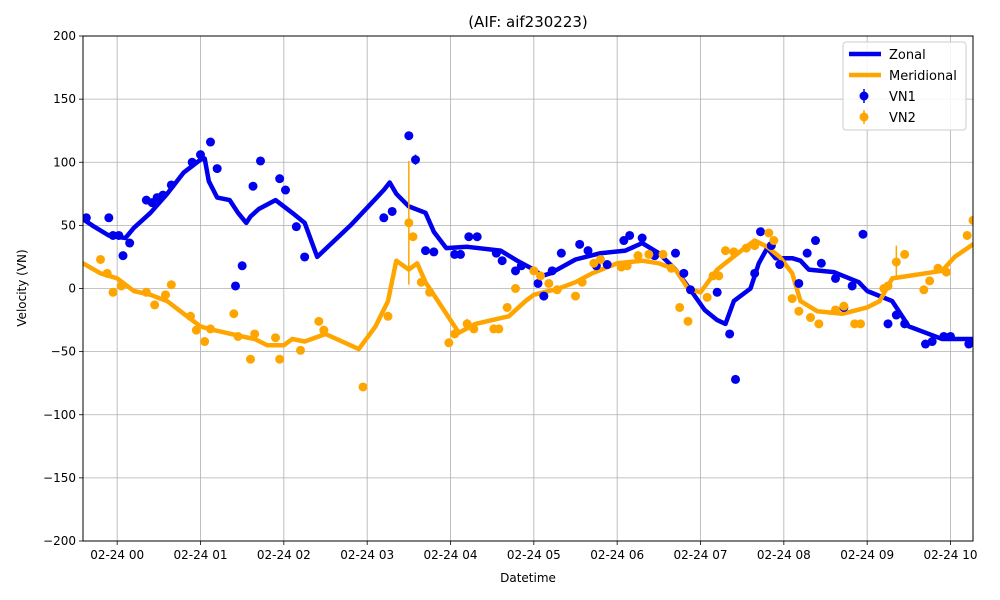 The image size is (1000, 600). I want to click on legend-entry-vn2: VN2, so click(887, 118).